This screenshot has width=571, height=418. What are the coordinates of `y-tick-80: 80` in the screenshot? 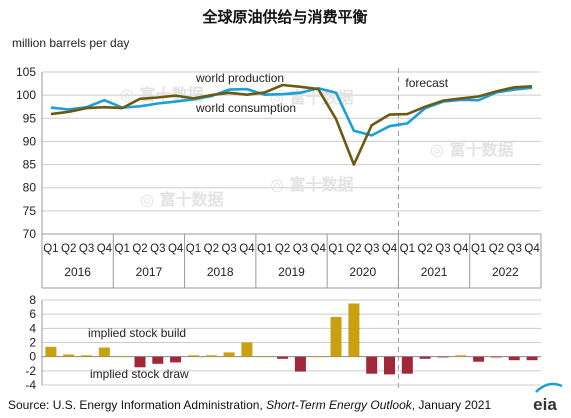 It's located at (30, 188).